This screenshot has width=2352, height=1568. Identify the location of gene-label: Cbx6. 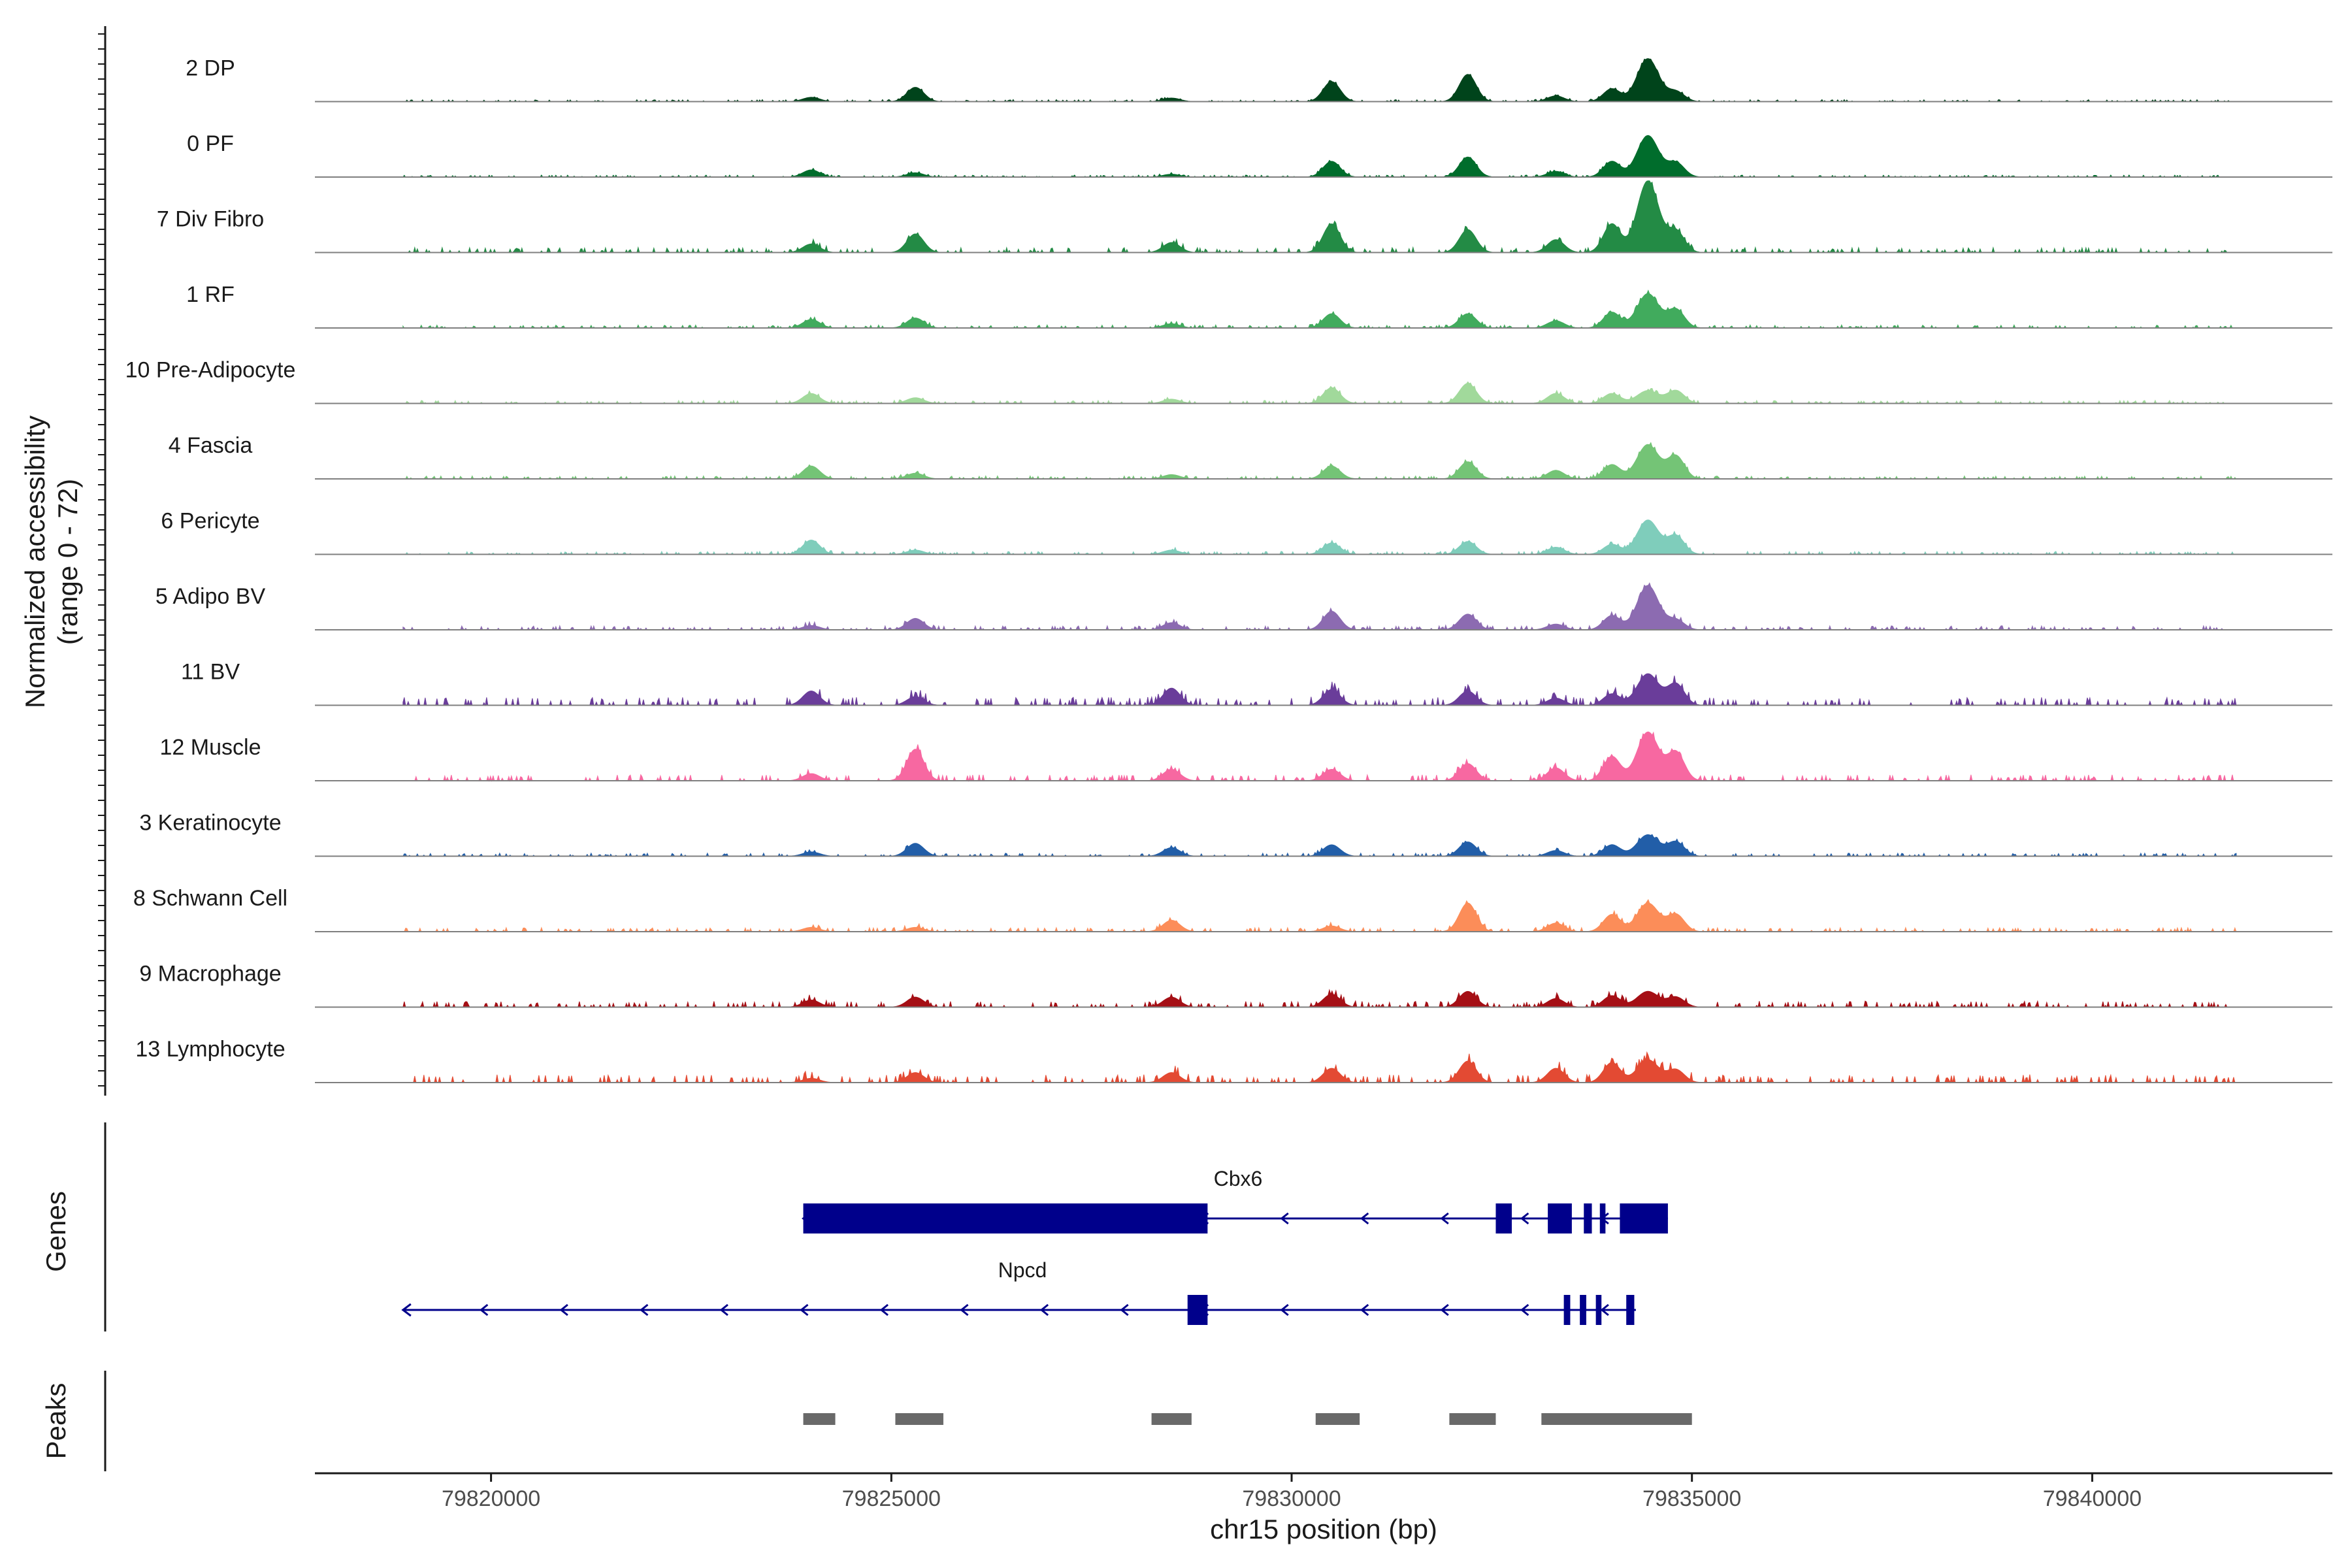
(1238, 1178).